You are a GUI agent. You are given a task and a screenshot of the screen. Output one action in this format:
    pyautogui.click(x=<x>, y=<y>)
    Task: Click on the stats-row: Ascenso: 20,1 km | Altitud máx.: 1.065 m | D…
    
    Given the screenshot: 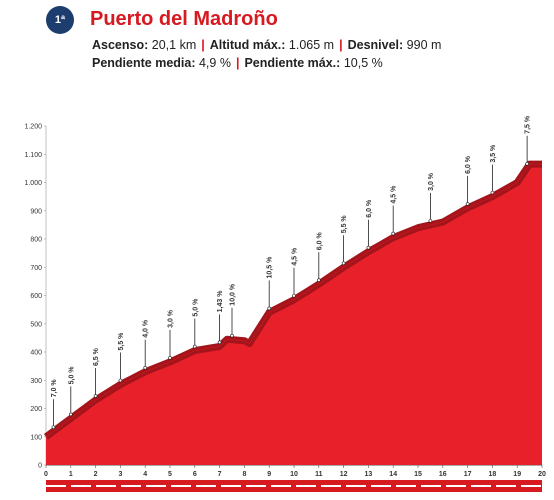 What is the action you would take?
    pyautogui.click(x=267, y=45)
    